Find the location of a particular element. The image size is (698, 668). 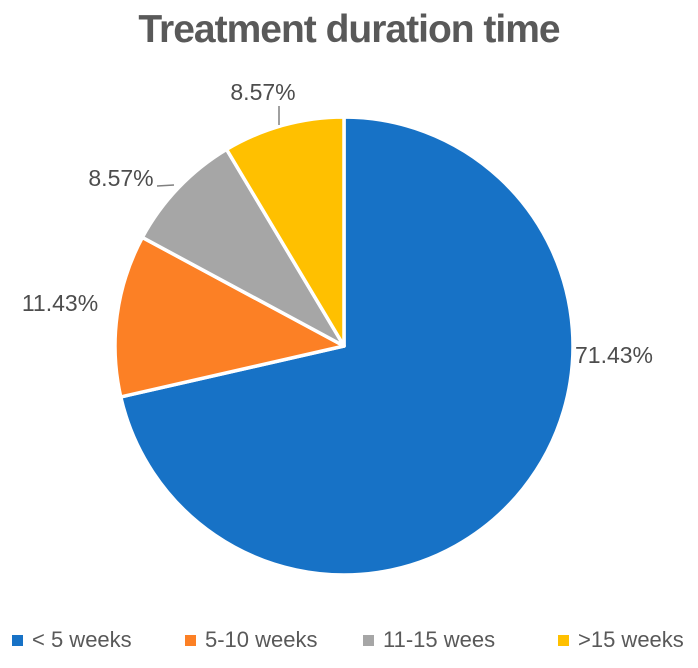

legend-label: >15 weeks is located at coordinates (631, 639).